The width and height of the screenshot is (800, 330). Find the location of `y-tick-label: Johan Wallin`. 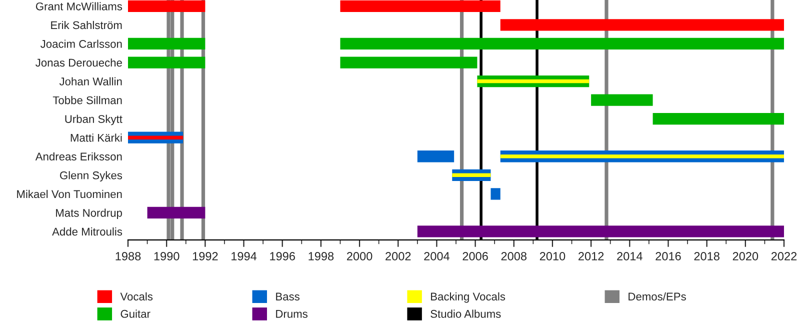

y-tick-label: Johan Wallin is located at coordinates (90, 81).